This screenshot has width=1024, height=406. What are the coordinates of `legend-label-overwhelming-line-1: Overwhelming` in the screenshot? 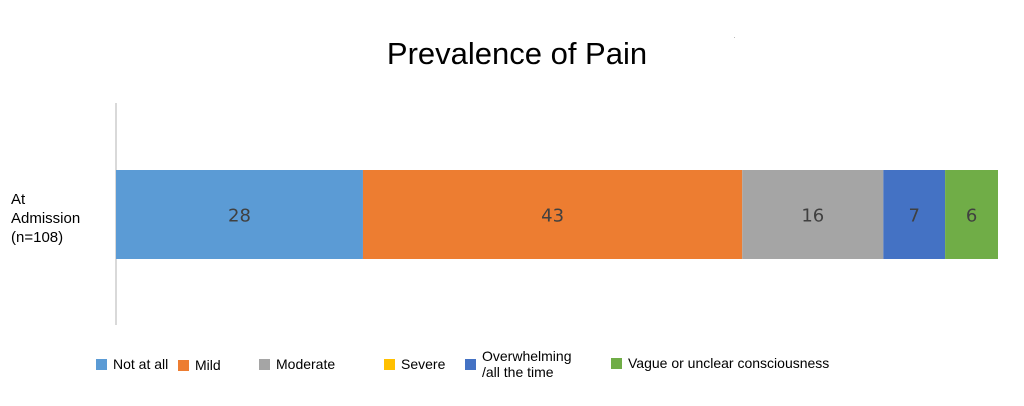 It's located at (527, 356).